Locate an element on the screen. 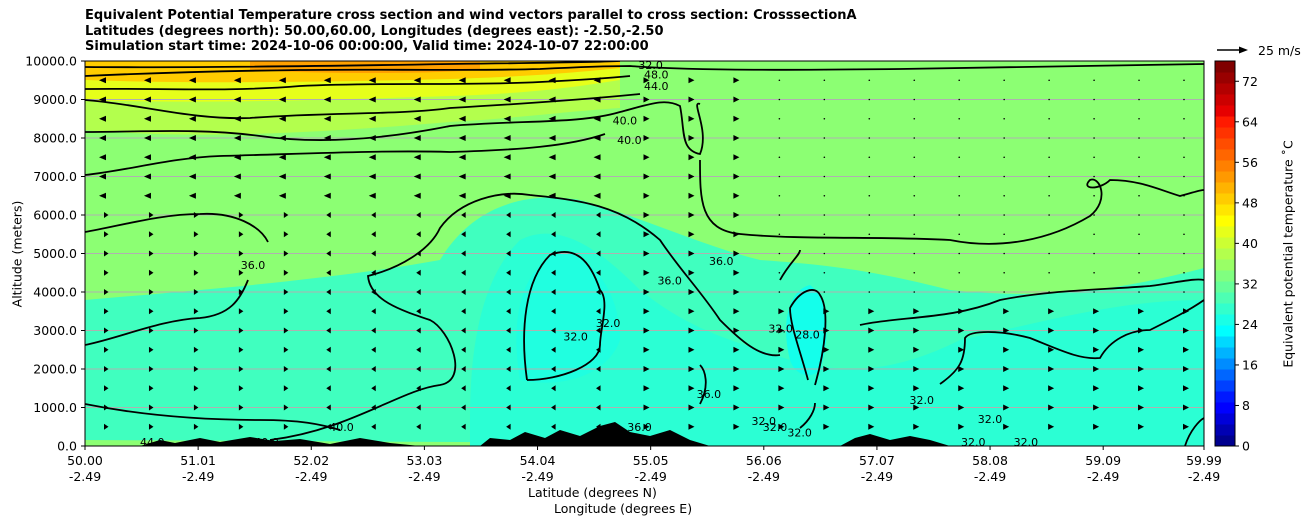  y-tick-label: 6000.0 is located at coordinates (55, 215).